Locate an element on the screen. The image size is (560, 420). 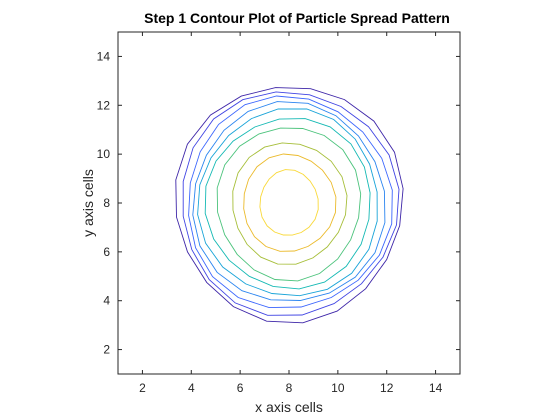
x-tick-label: 6 is located at coordinates (240, 388).